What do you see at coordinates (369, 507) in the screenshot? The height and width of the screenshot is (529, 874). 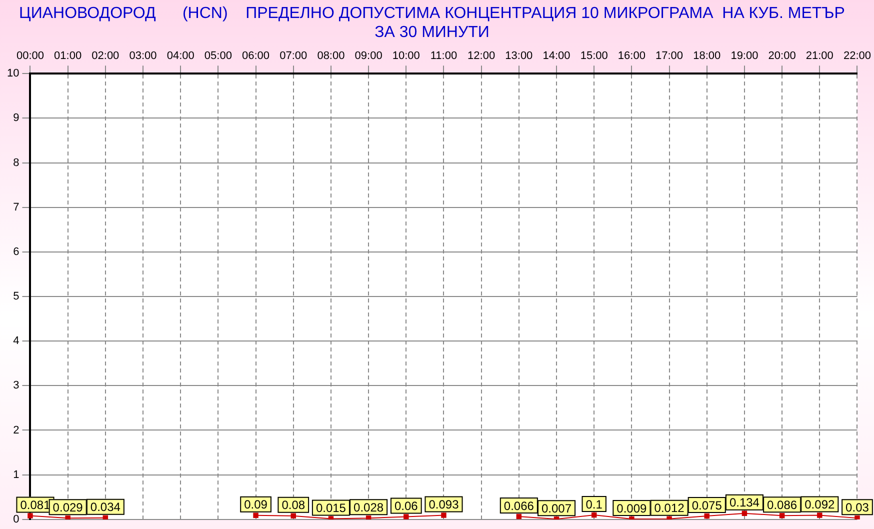 I see `data-label: 0.028` at bounding box center [369, 507].